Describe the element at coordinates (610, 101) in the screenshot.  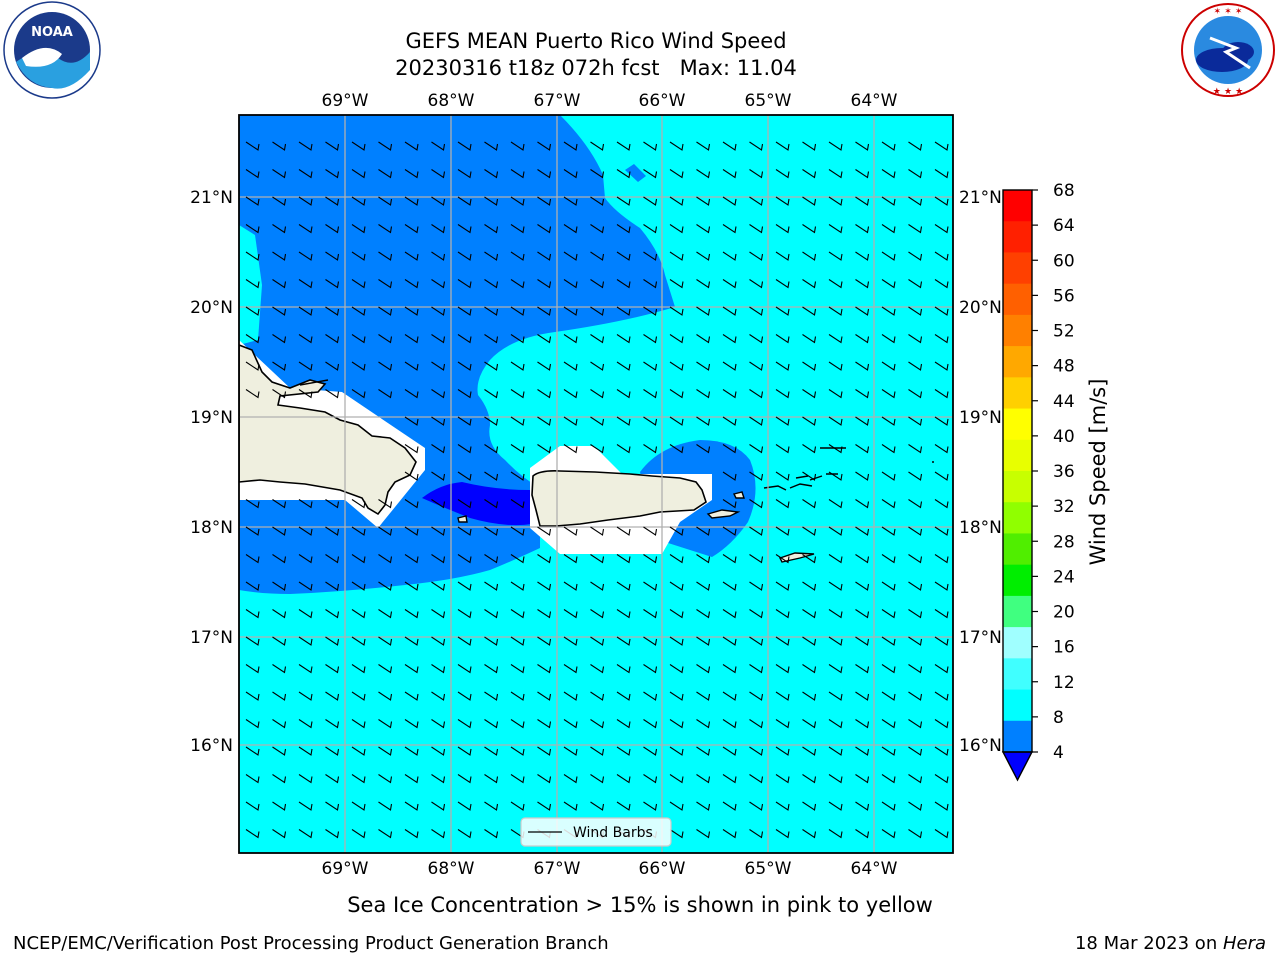
I see `lon-labels-top: 69°W 68°W 67°W 66°W 65°W 64°W` at that location.